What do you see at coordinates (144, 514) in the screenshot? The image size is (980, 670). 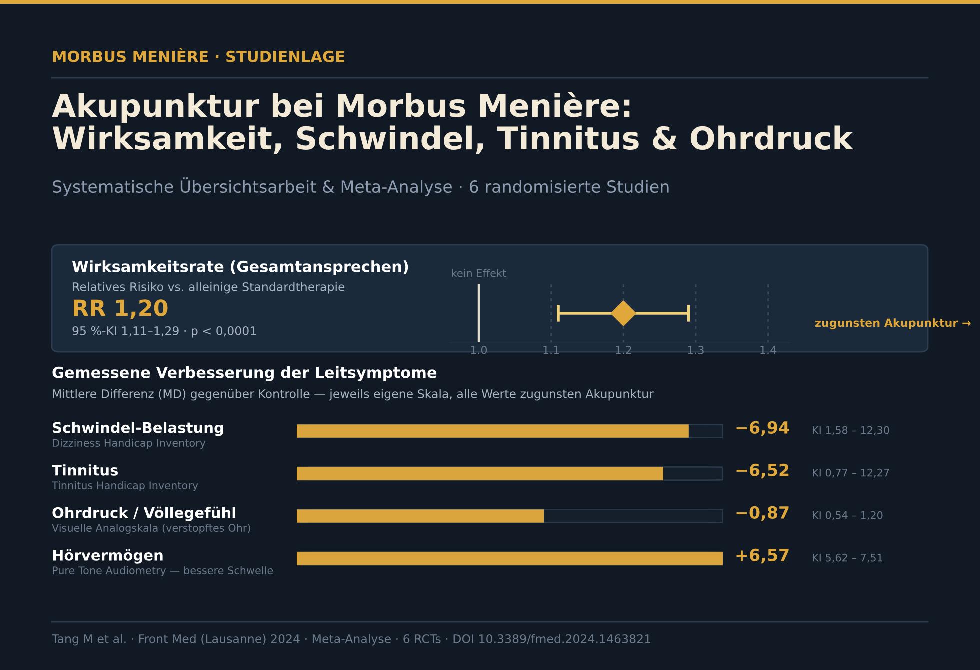 I see `y-tick-label: Ohrdruck / Völlegefühl` at bounding box center [144, 514].